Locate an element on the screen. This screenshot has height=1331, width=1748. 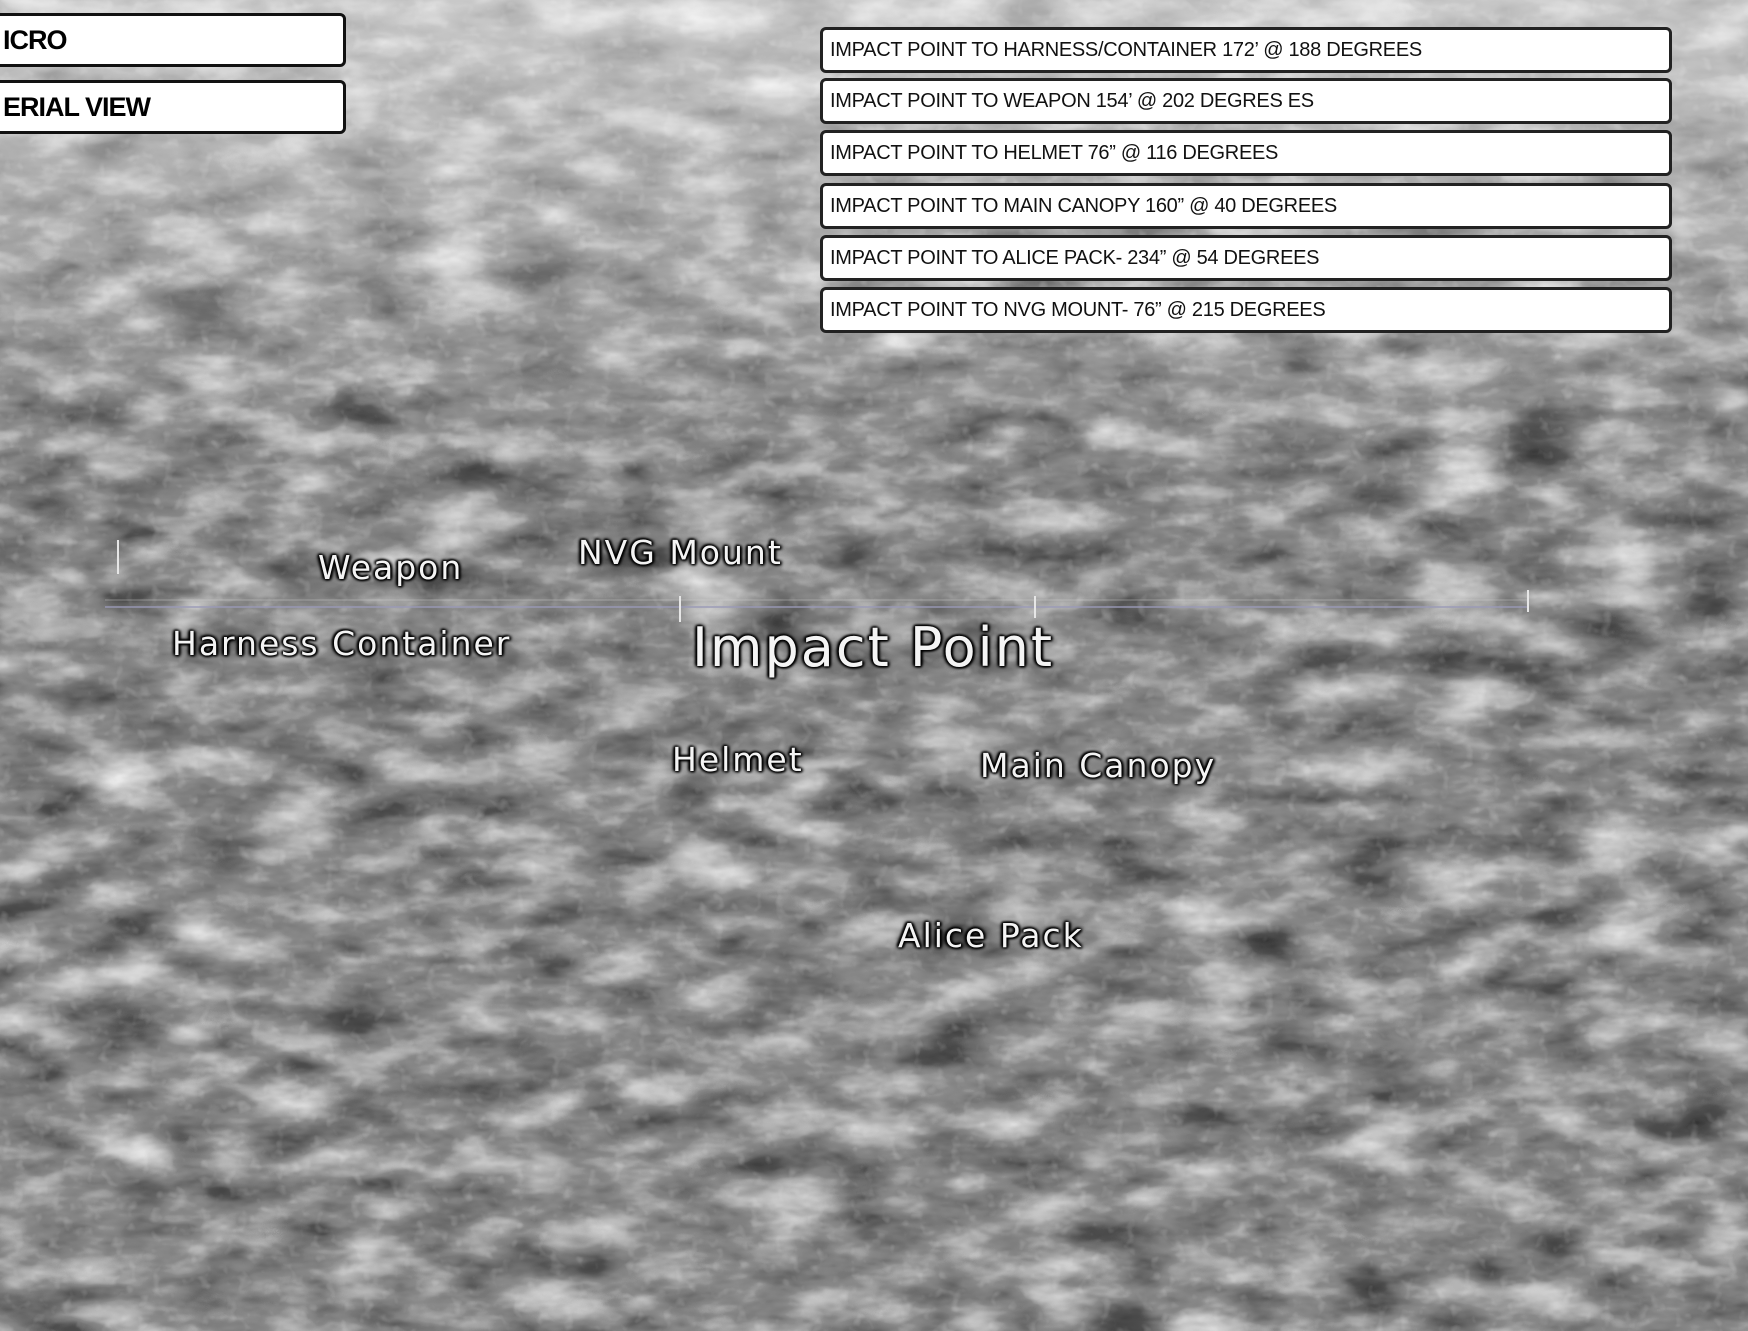
label-alice-pack: Alice Pack is located at coordinates (991, 935).